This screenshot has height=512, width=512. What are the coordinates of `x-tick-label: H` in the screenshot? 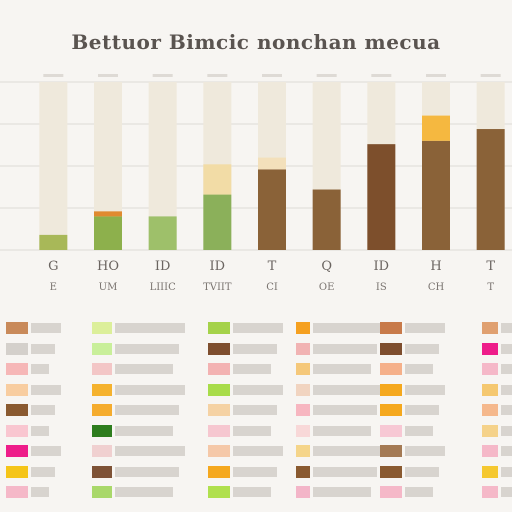 It's located at (435, 266).